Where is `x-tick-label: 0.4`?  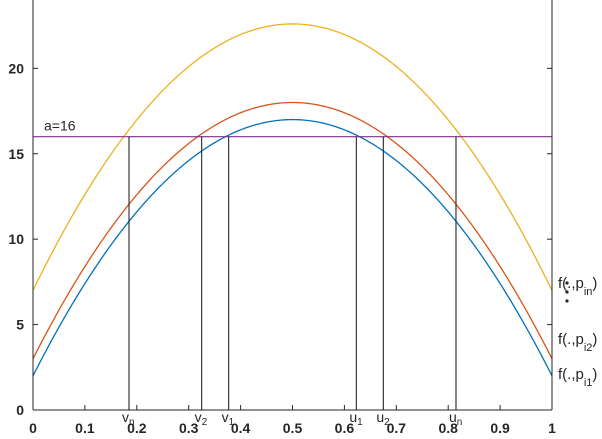
x-tick-label: 0.4 is located at coordinates (241, 428).